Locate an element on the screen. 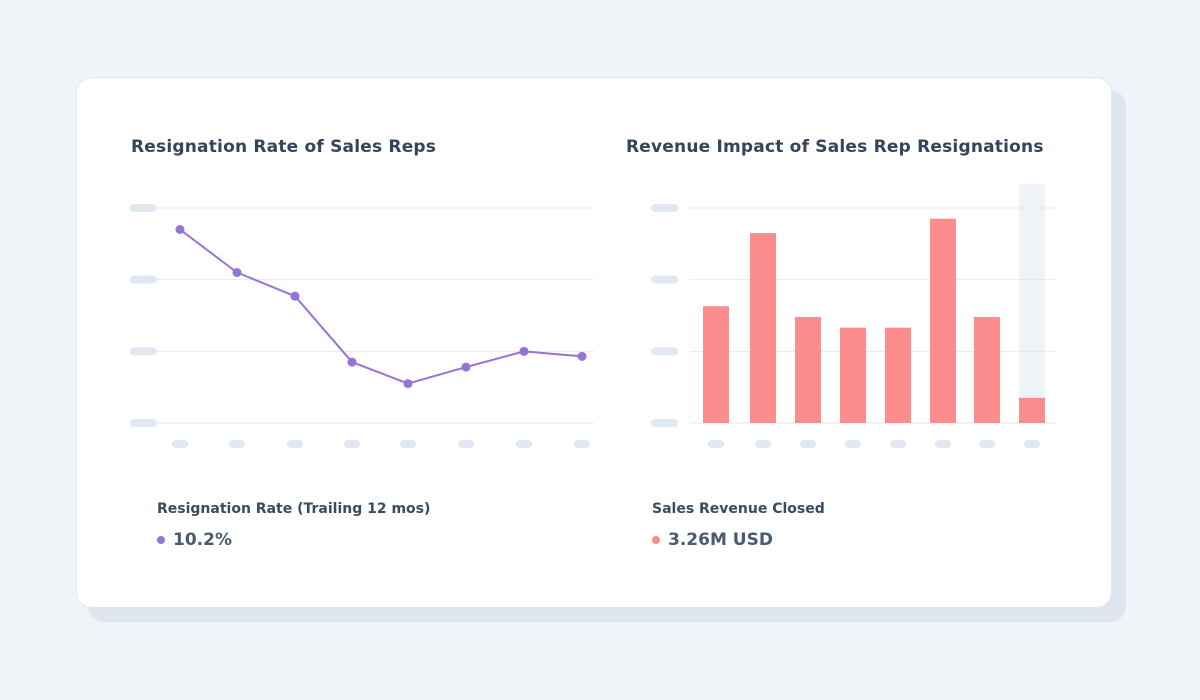 Image resolution: width=1200 pixels, height=700 pixels. resignation-rate-label: Resignation Rate (Trailing 12 mos) is located at coordinates (294, 509).